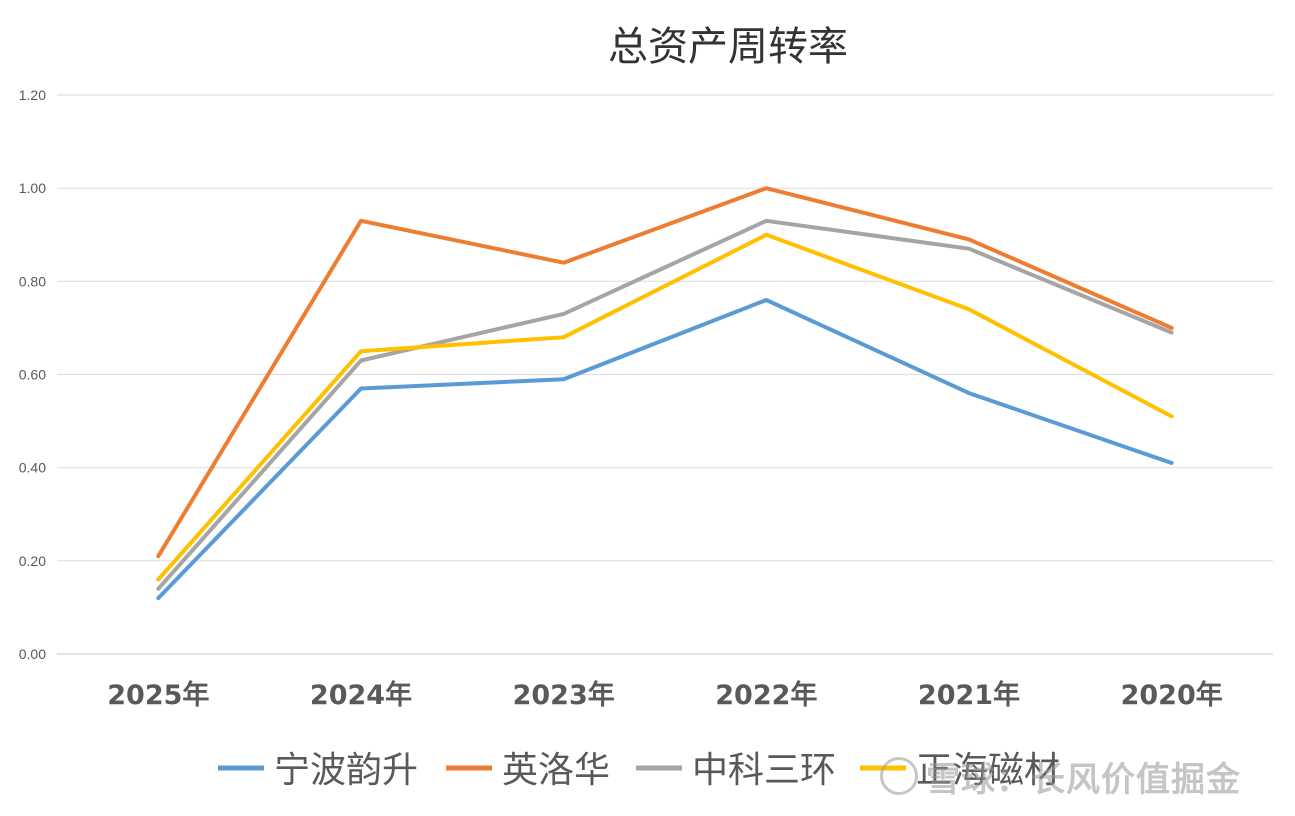 This screenshot has height=816, width=1295. Describe the element at coordinates (158, 695) in the screenshot. I see `x-tick-label: 2025年` at that location.